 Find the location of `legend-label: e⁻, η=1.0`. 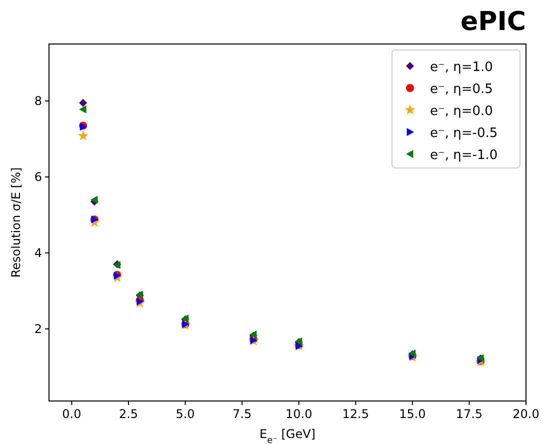

legend-label: e⁻, η=1.0 is located at coordinates (461, 67).